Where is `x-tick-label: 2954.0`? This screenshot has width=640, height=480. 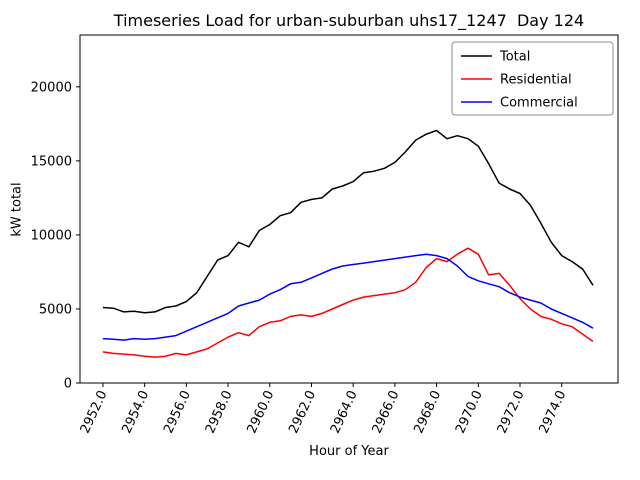 x-tick-label: 2954.0 is located at coordinates (135, 412).